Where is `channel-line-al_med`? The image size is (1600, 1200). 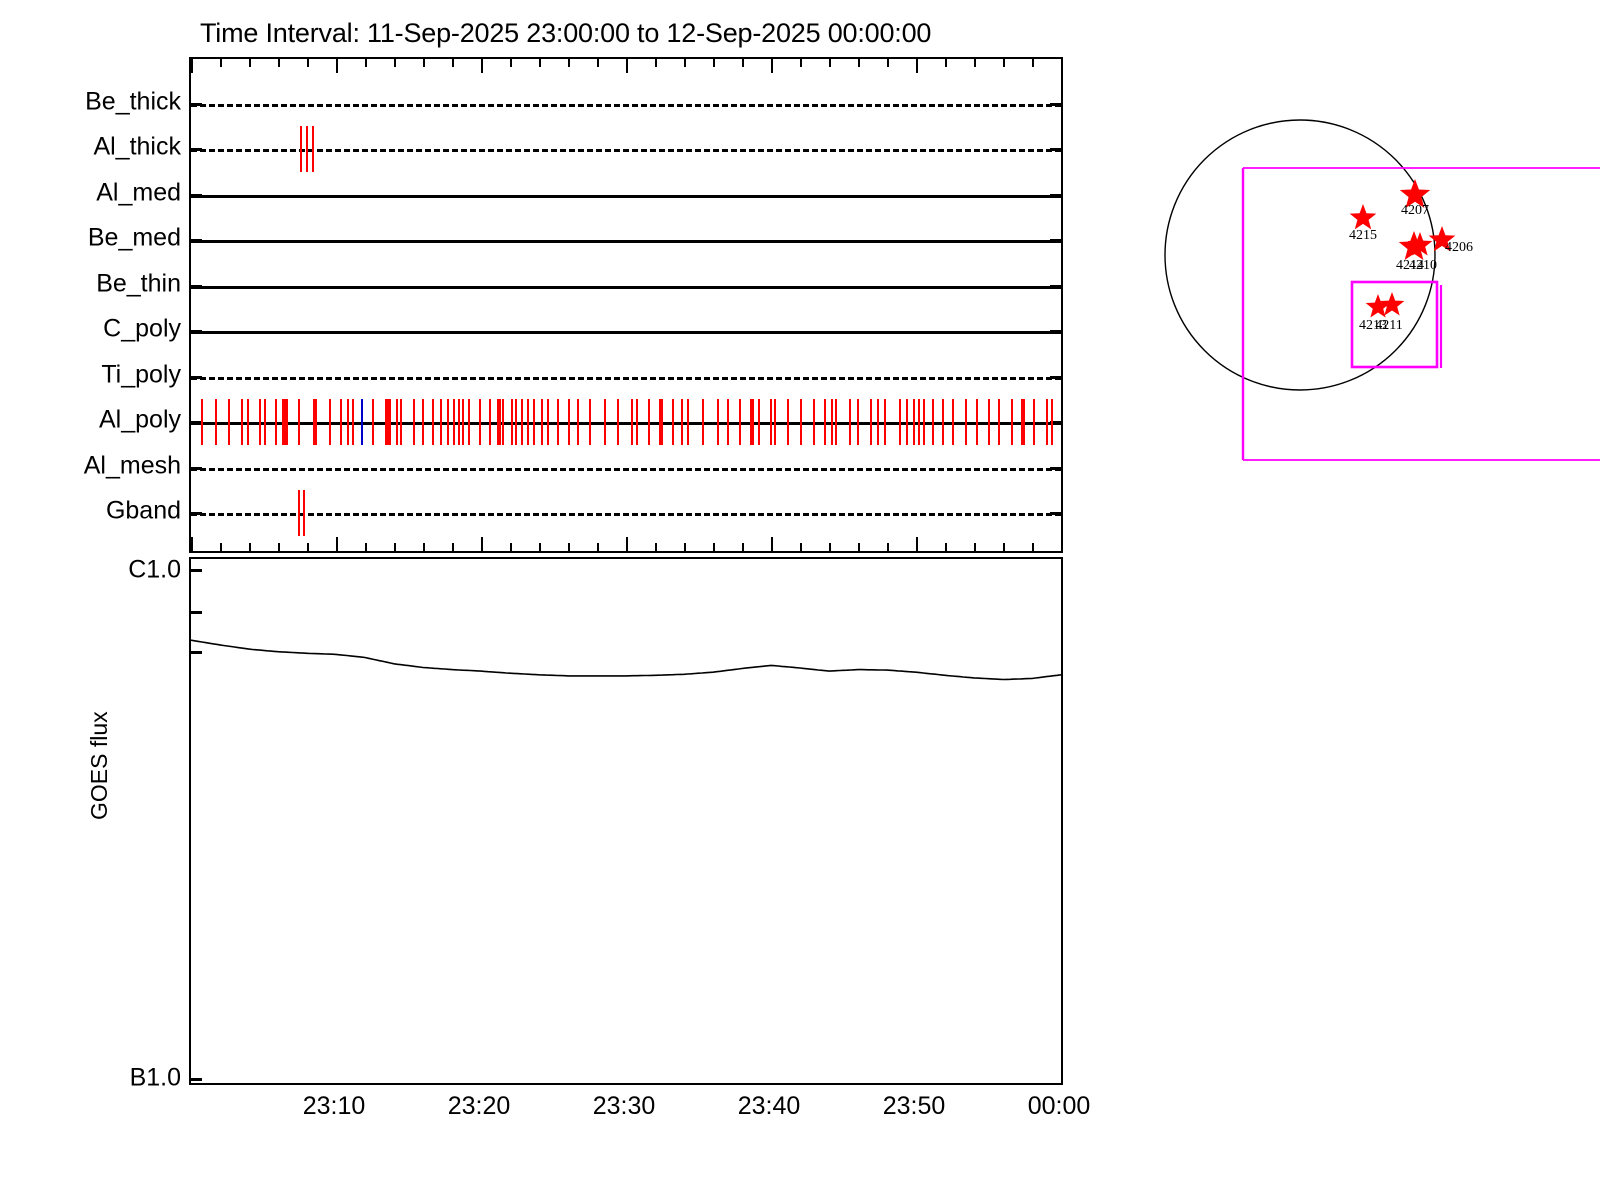 channel-line-al_med is located at coordinates (626, 196).